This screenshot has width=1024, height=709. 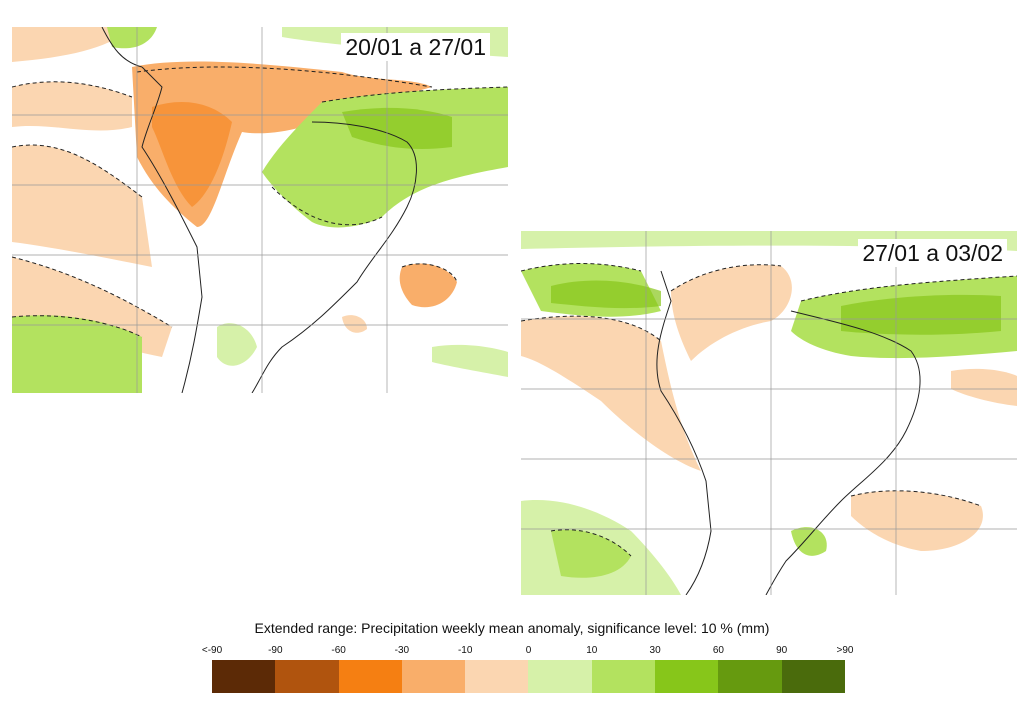 I want to click on legend-color-bar, so click(x=528, y=676).